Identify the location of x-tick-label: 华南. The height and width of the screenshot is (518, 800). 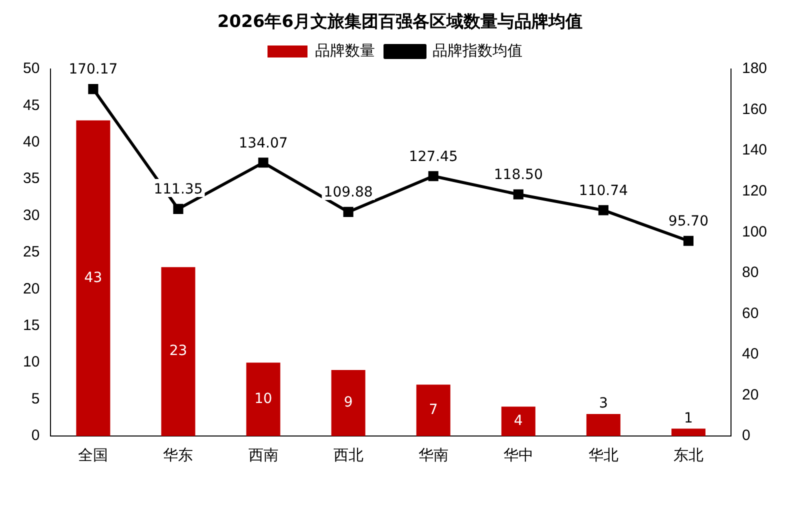
(433, 455).